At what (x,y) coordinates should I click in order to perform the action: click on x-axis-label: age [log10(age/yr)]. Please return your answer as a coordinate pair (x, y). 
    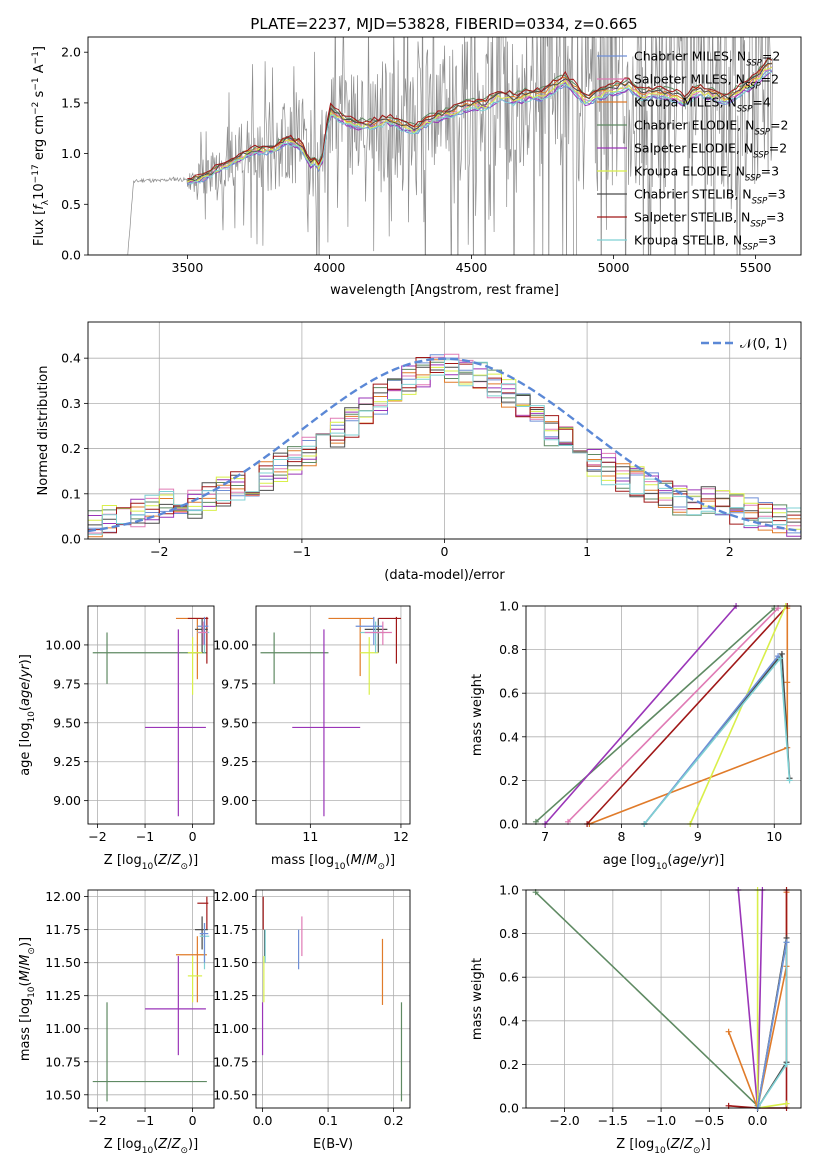
    Looking at the image, I should click on (664, 862).